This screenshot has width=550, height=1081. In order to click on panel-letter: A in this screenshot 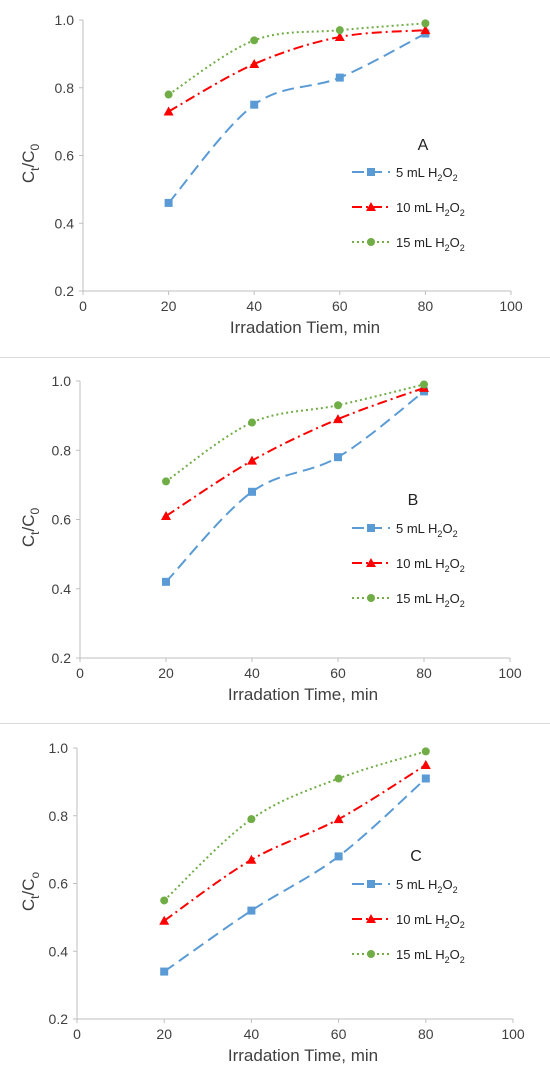, I will do `click(423, 145)`.